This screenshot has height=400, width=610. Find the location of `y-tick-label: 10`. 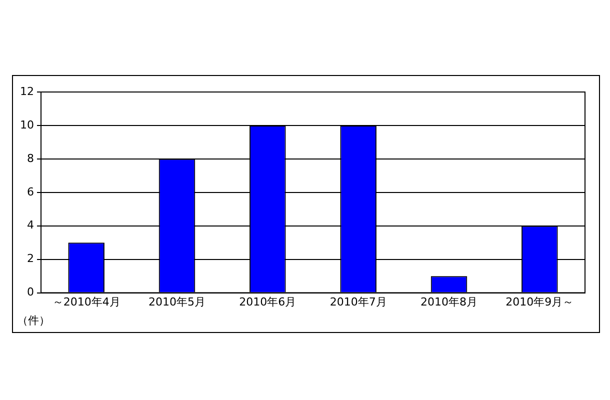

y-tick-label: 10 is located at coordinates (27, 125).